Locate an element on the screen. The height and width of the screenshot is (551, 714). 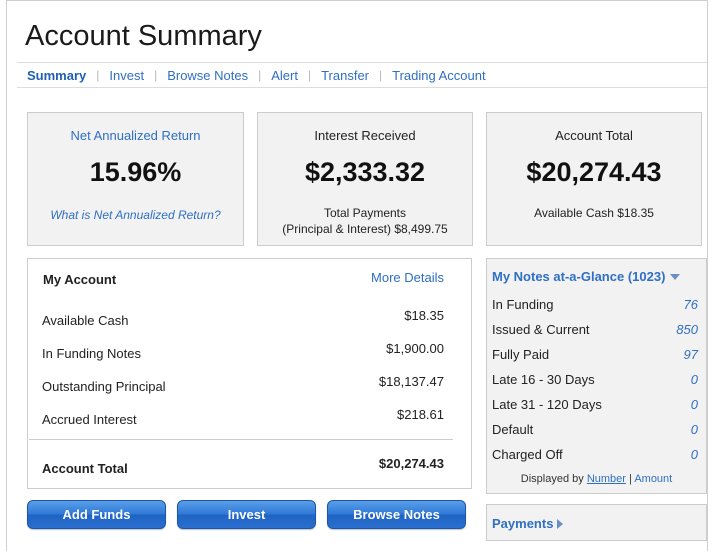
page-title: Account Summary is located at coordinates (143, 36).